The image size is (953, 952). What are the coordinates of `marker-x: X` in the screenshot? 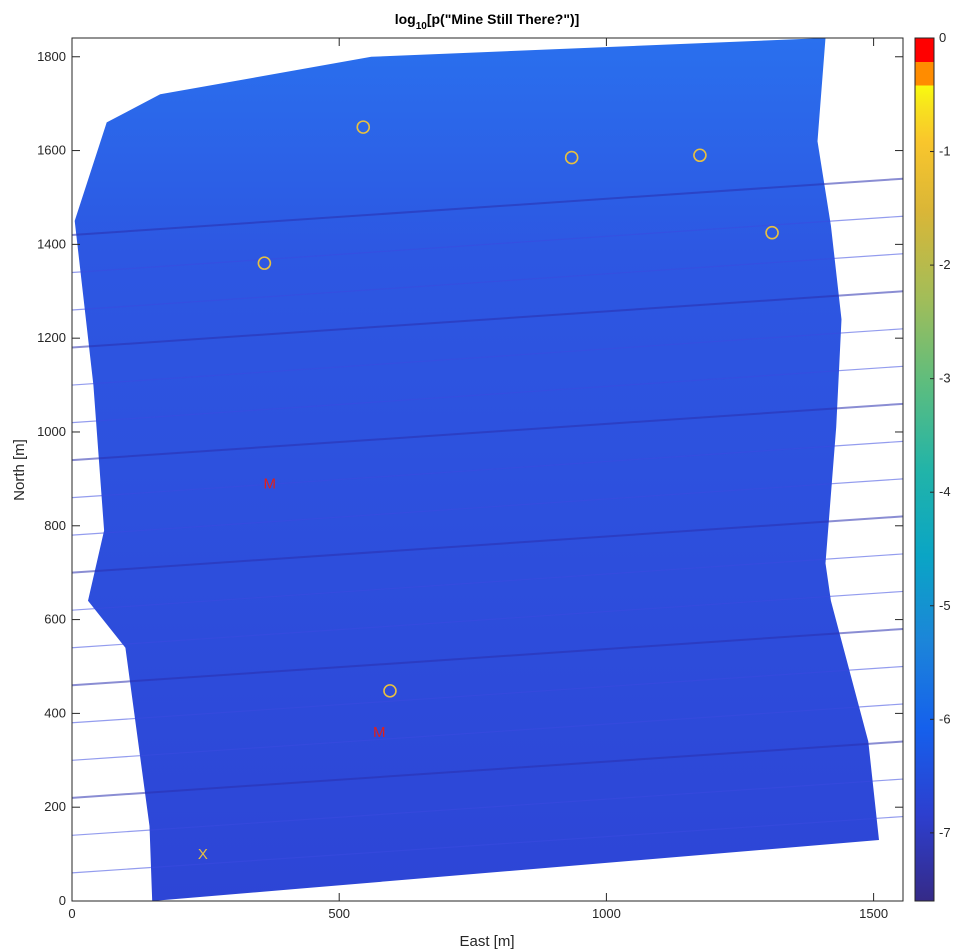 It's located at (203, 854).